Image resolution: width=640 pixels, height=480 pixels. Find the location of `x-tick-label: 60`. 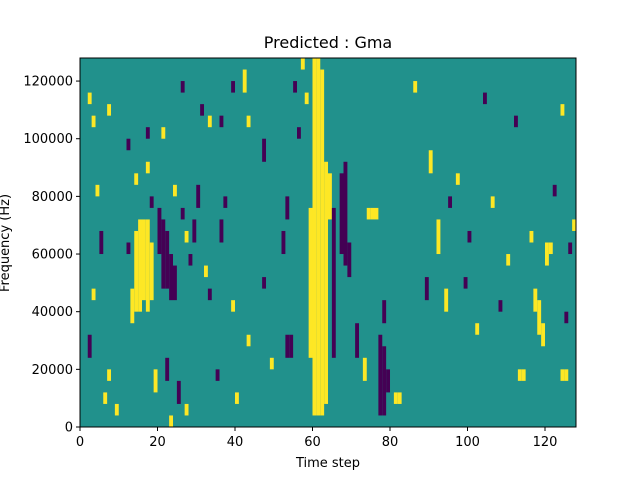

x-tick-label: 60 is located at coordinates (312, 442).